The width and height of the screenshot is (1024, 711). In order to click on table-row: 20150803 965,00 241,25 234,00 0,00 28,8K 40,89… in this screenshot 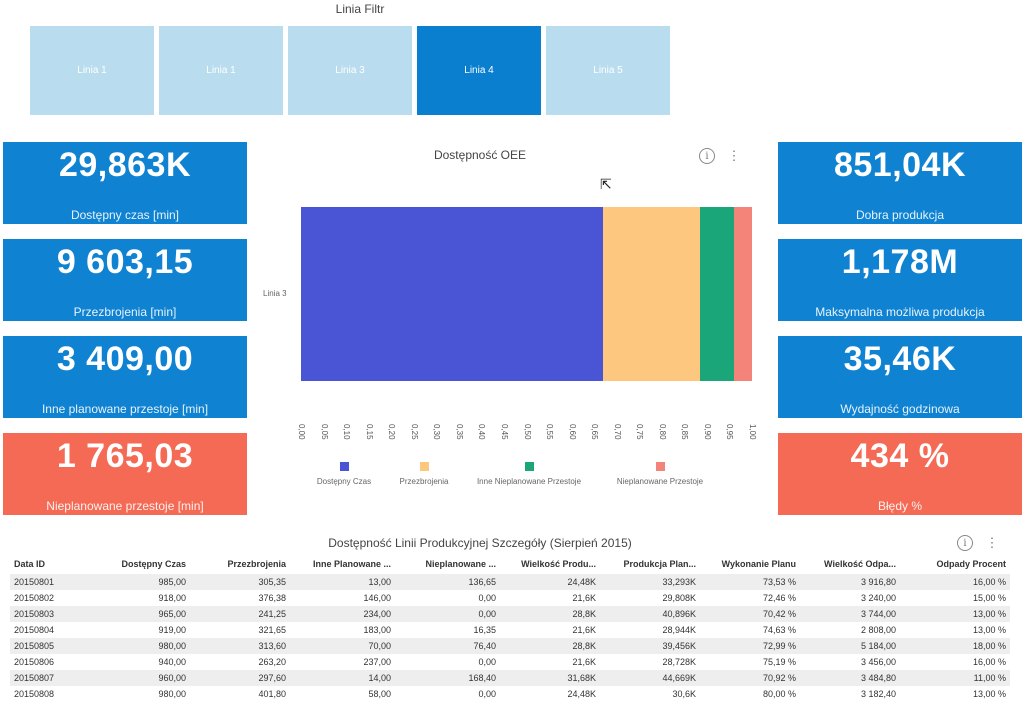, I will do `click(510, 614)`.